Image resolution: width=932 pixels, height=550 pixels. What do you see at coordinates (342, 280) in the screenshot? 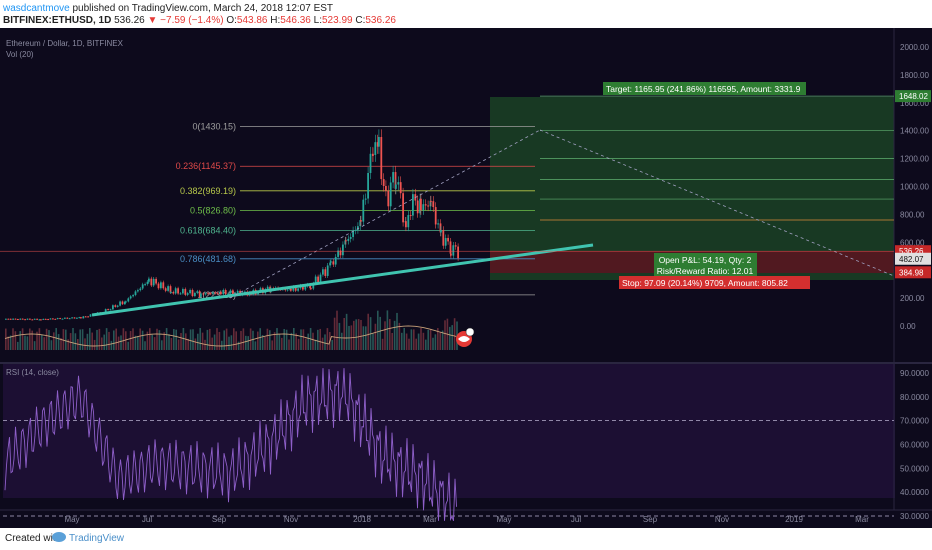
I see `trend-line` at bounding box center [342, 280].